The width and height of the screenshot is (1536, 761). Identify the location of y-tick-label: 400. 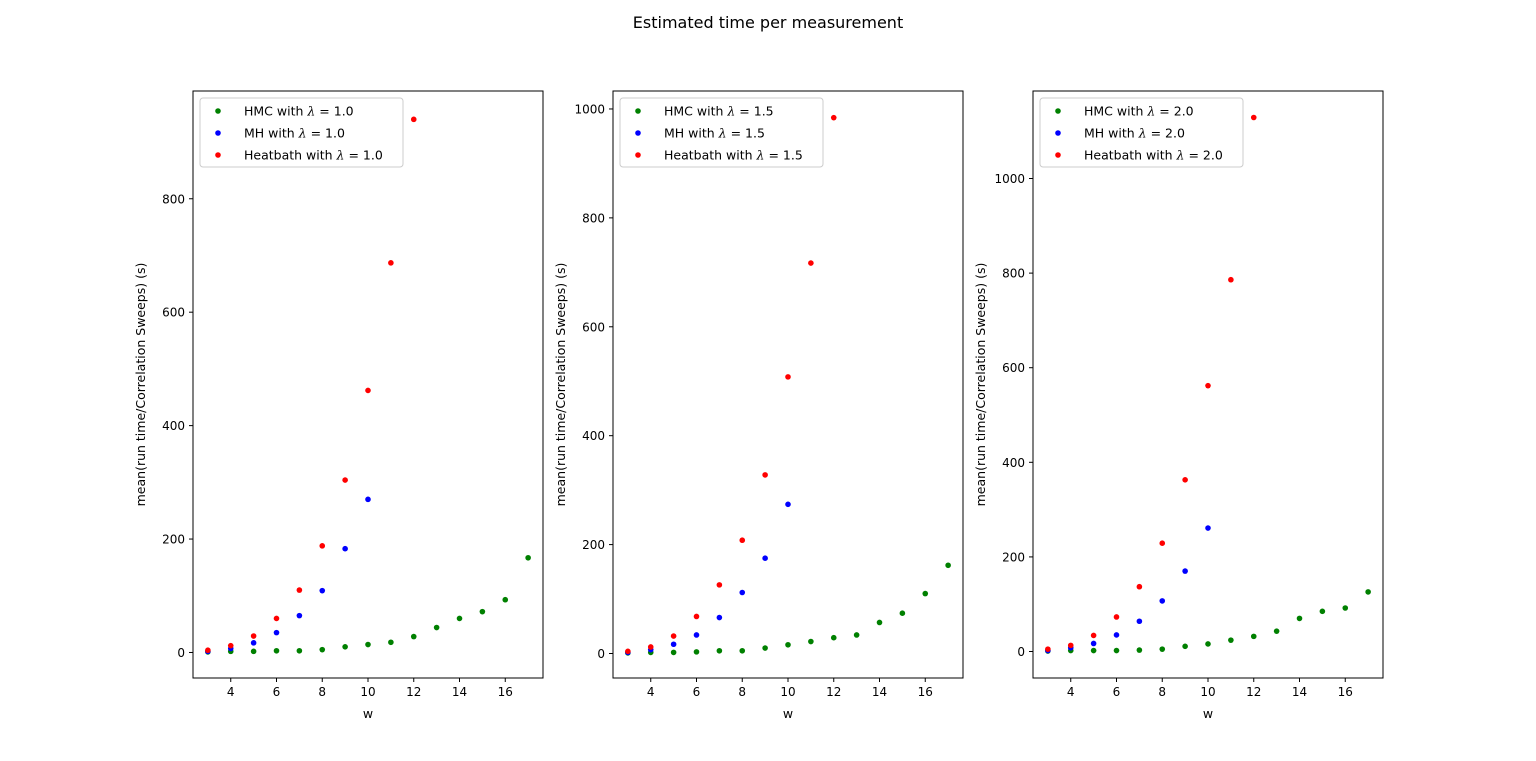
(593, 436).